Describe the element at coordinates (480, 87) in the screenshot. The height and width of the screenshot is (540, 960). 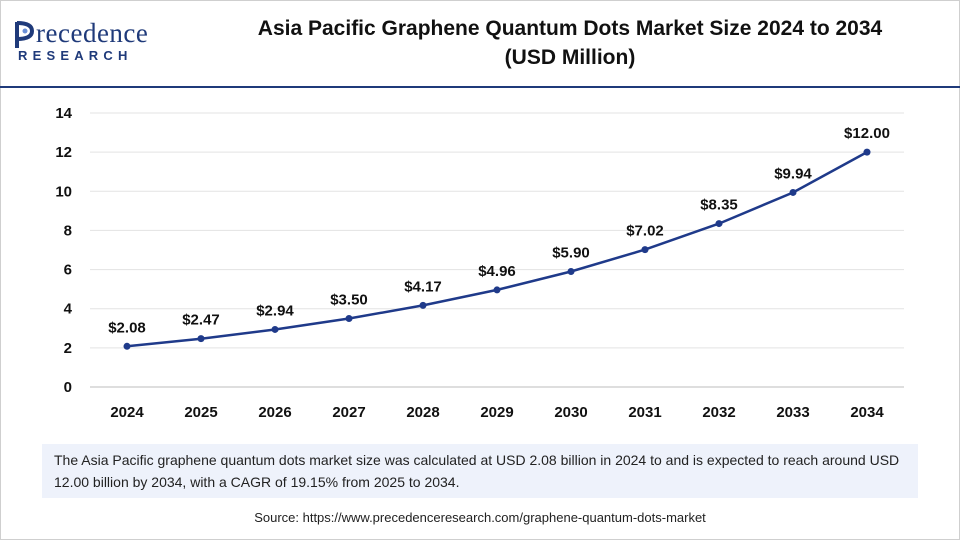
I see `header-divider` at that location.